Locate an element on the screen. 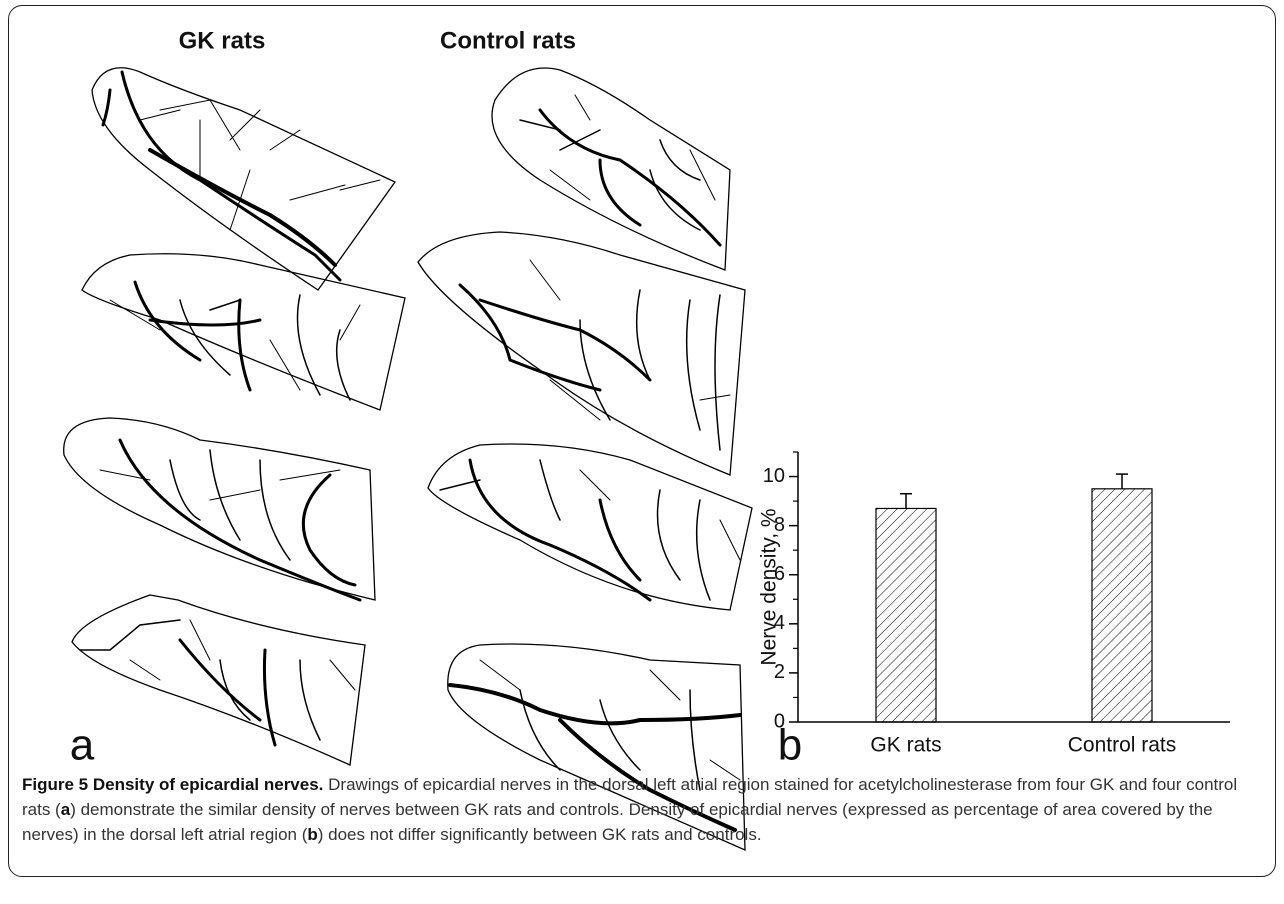 This screenshot has width=1284, height=904. column-title: Control rats is located at coordinates (508, 40).